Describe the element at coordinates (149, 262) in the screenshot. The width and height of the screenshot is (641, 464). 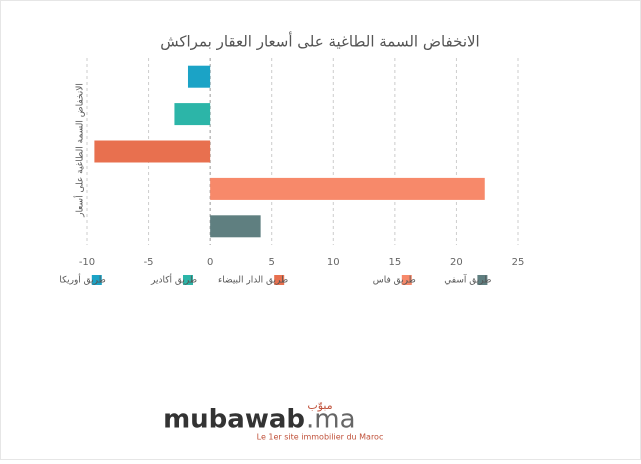
I see `x-tick-label: -5` at that location.